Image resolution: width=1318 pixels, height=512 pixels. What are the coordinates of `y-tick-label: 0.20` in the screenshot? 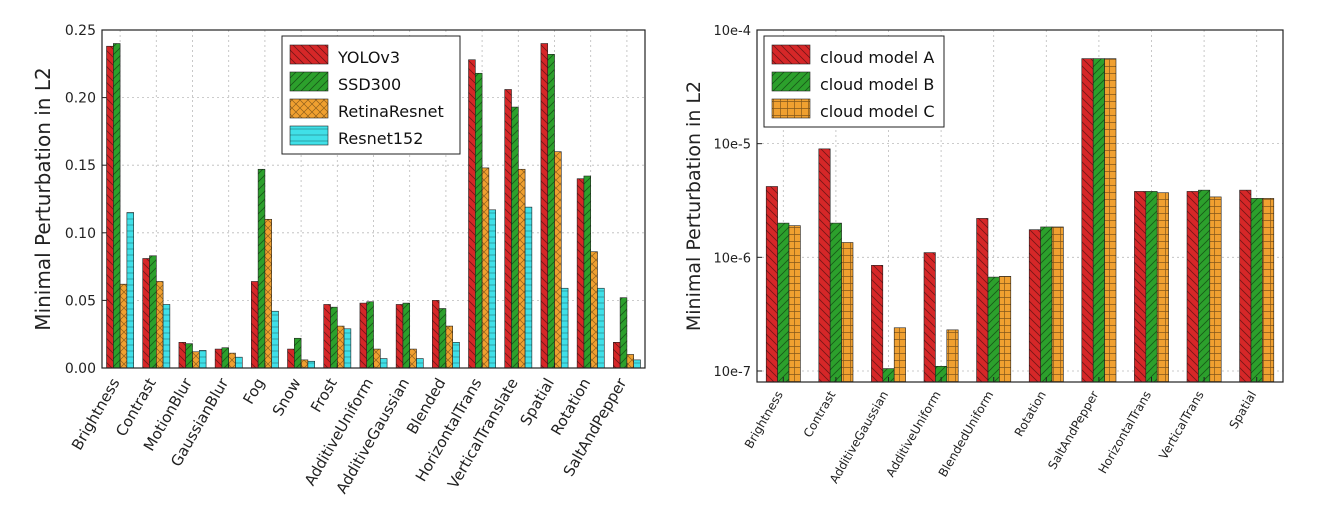 It's located at (80, 99).